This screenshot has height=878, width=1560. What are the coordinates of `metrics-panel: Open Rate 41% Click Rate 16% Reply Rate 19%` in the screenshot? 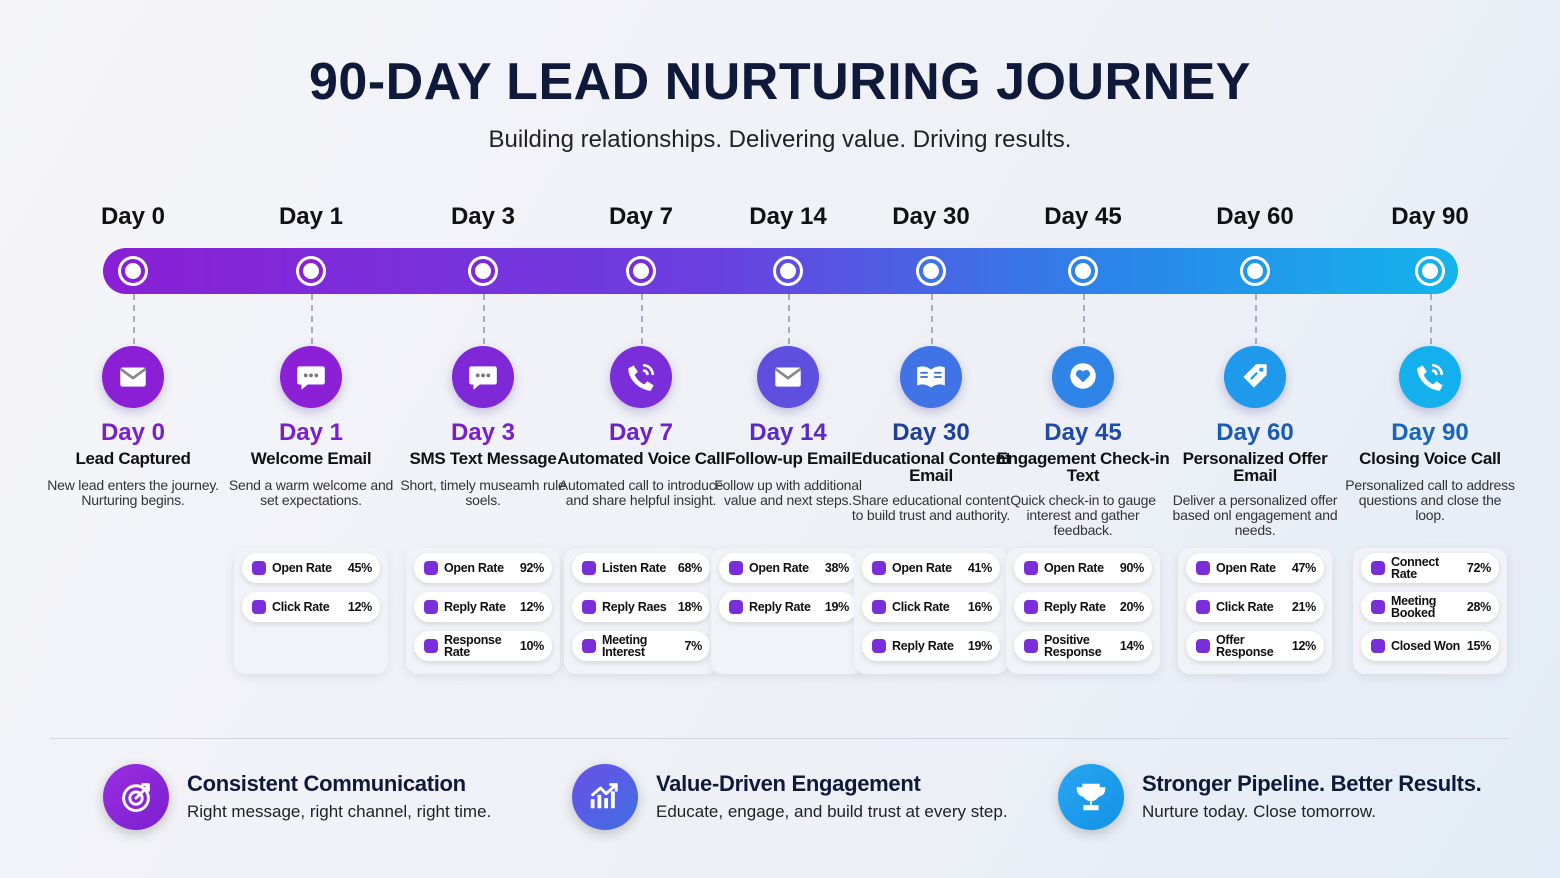 It's located at (931, 611).